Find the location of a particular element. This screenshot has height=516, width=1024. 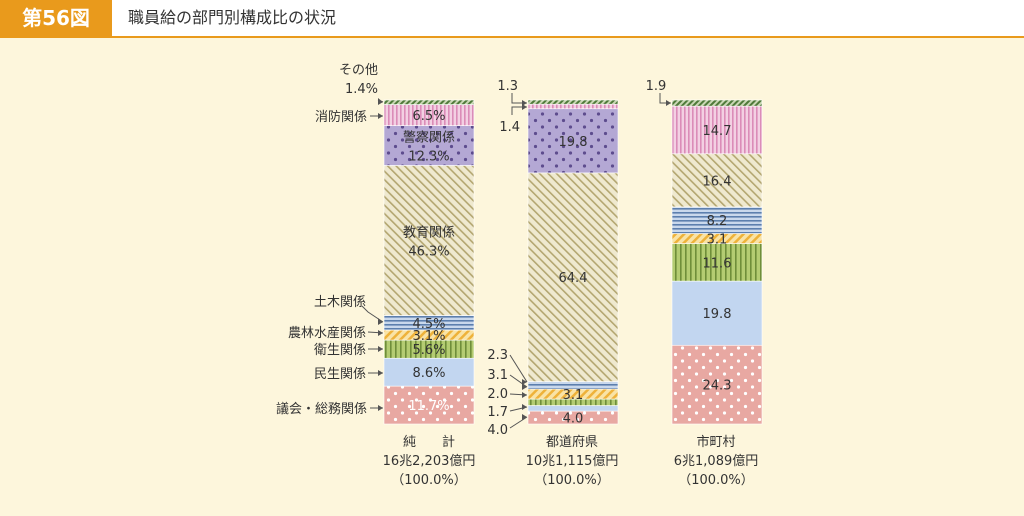

bar-segment-col1-s8 is located at coordinates (429, 102).